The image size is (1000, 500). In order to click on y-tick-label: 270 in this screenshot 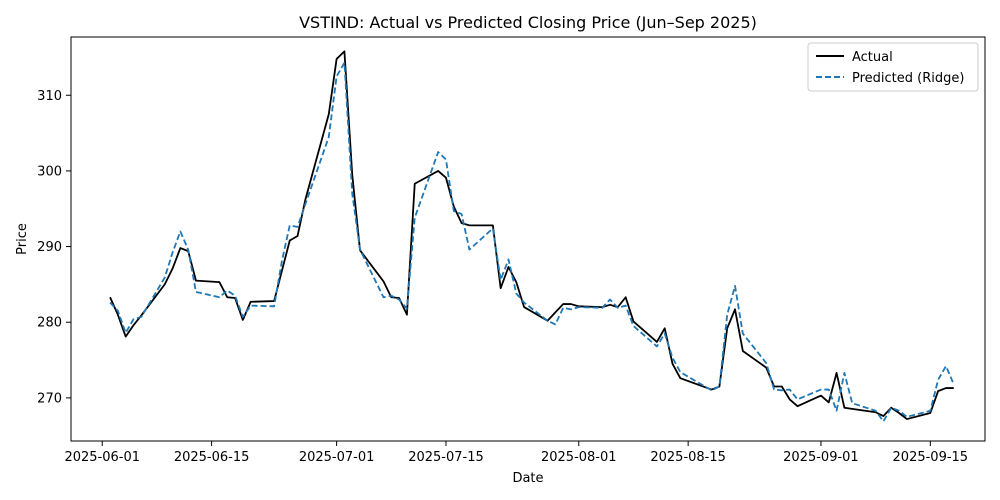, I will do `click(49, 398)`.